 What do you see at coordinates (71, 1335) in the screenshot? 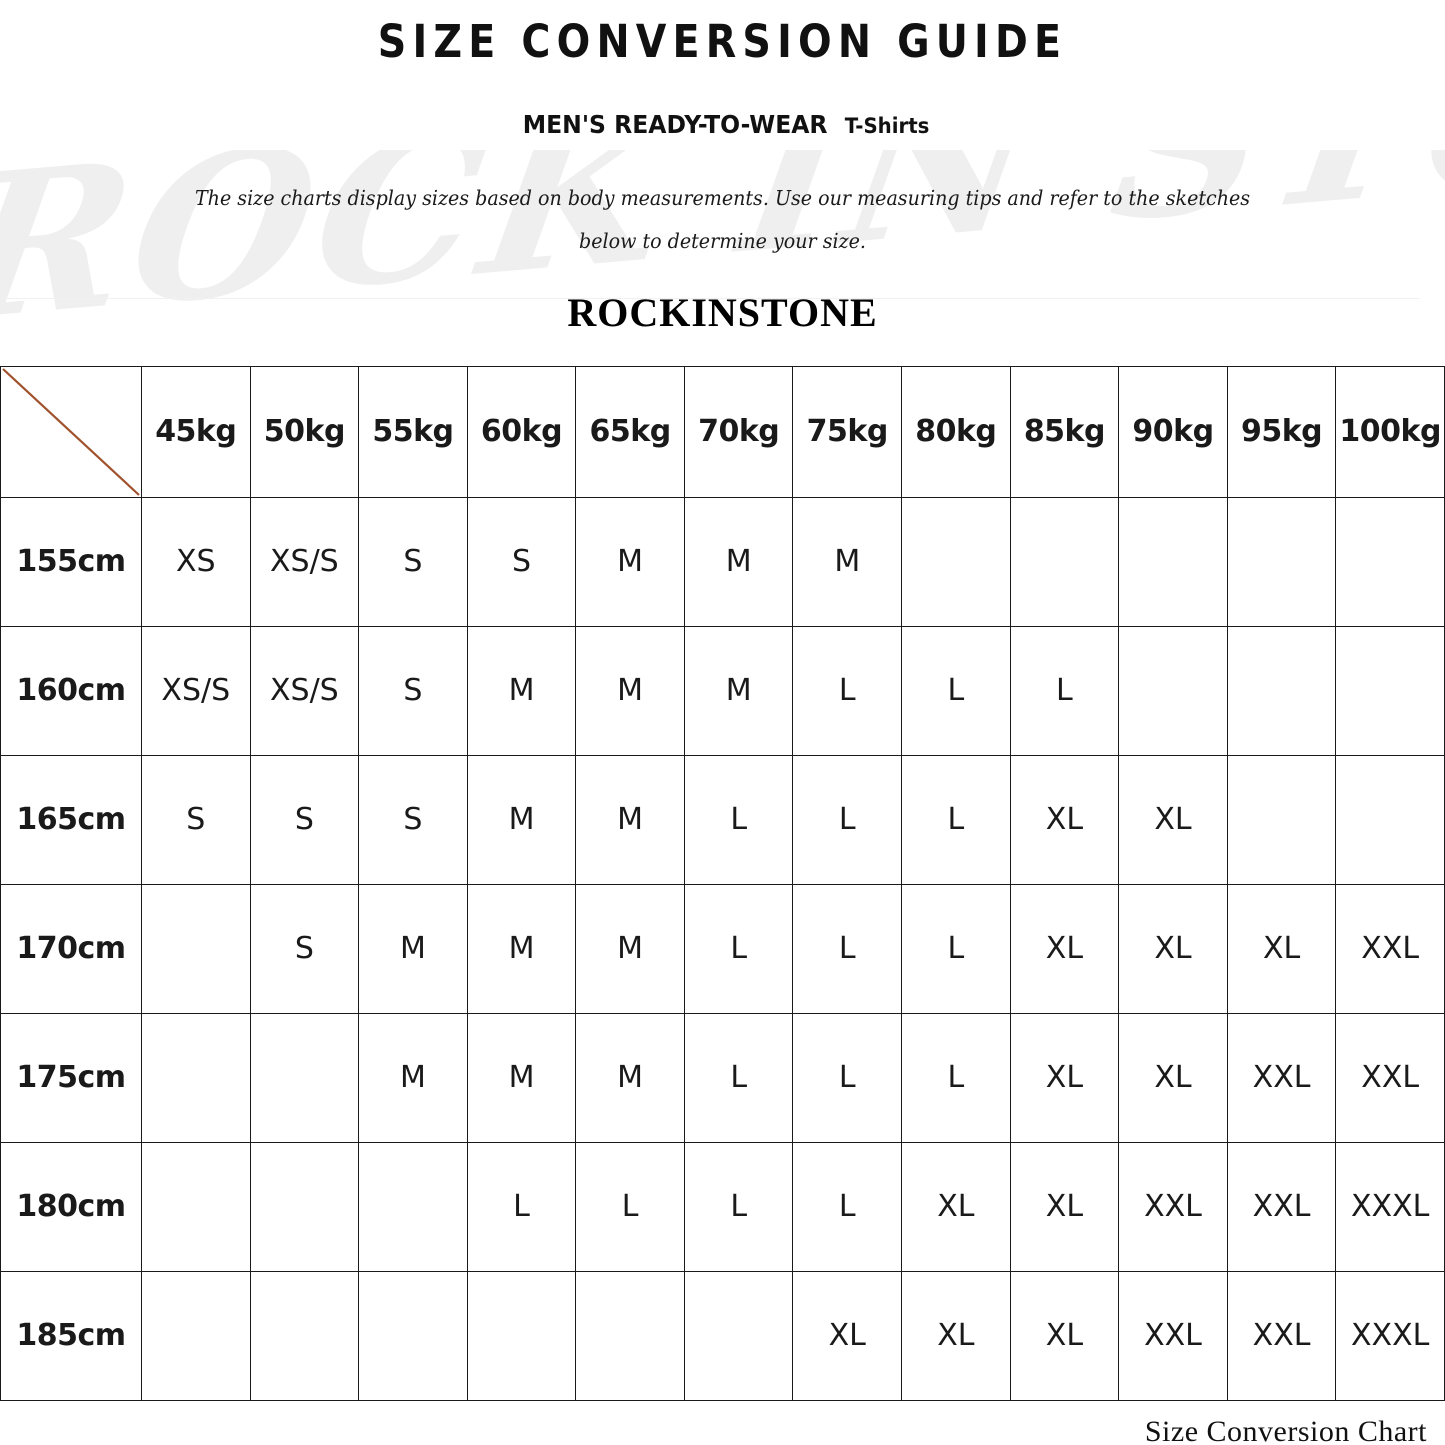
I see `row-header-height: 185cm` at bounding box center [71, 1335].